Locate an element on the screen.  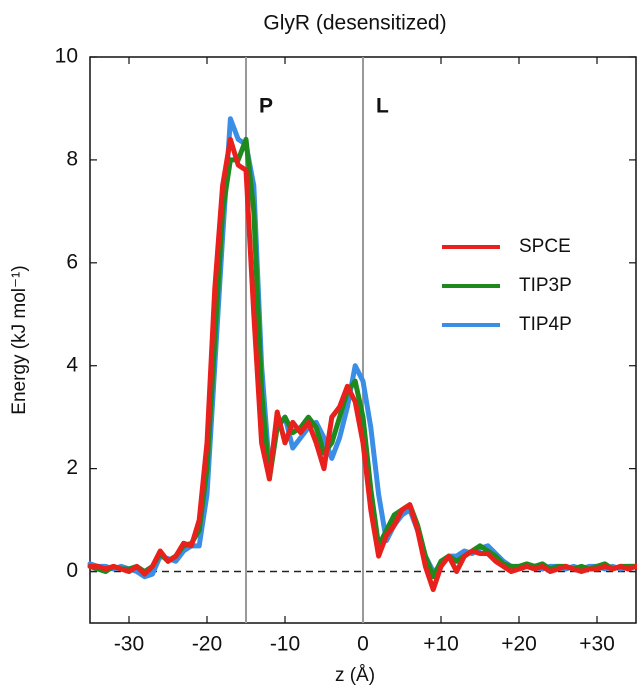
x-tick-label: -20 is located at coordinates (207, 644).